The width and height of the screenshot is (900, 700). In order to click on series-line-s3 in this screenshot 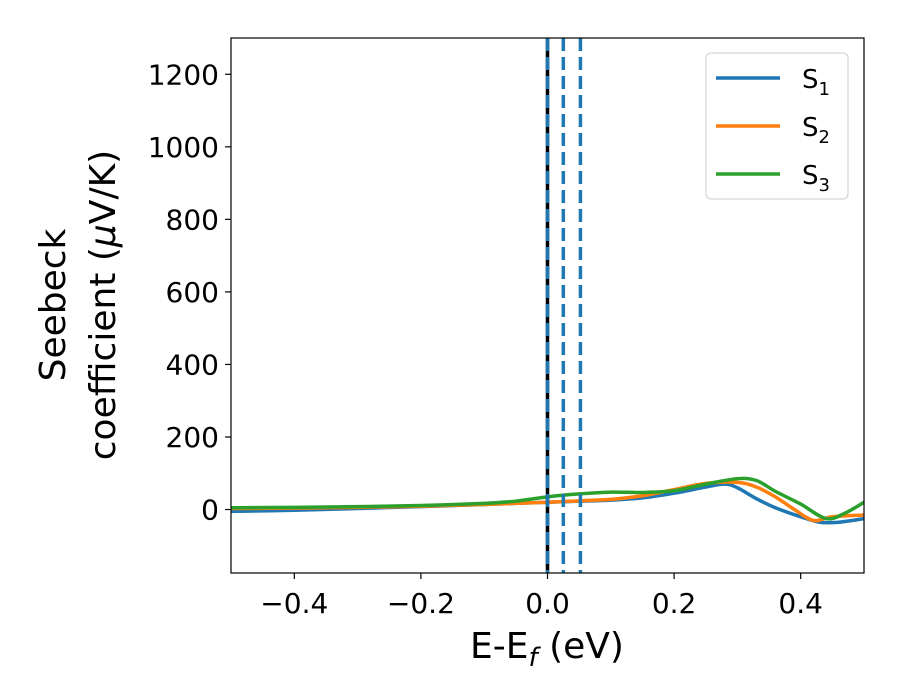, I will do `click(547, 498)`.